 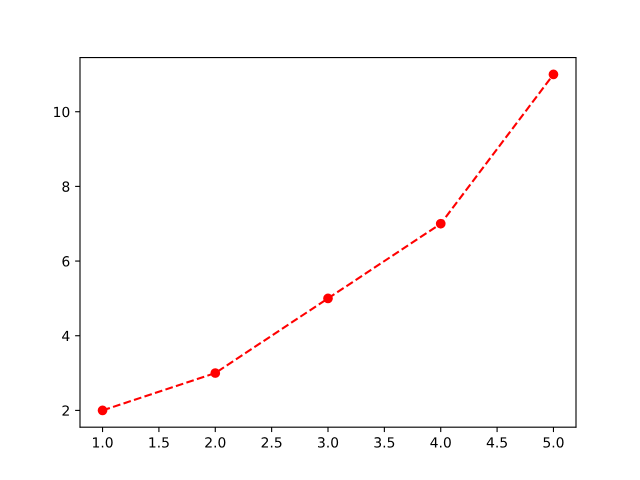 I want to click on x-tick-label: 2.5, so click(x=272, y=442).